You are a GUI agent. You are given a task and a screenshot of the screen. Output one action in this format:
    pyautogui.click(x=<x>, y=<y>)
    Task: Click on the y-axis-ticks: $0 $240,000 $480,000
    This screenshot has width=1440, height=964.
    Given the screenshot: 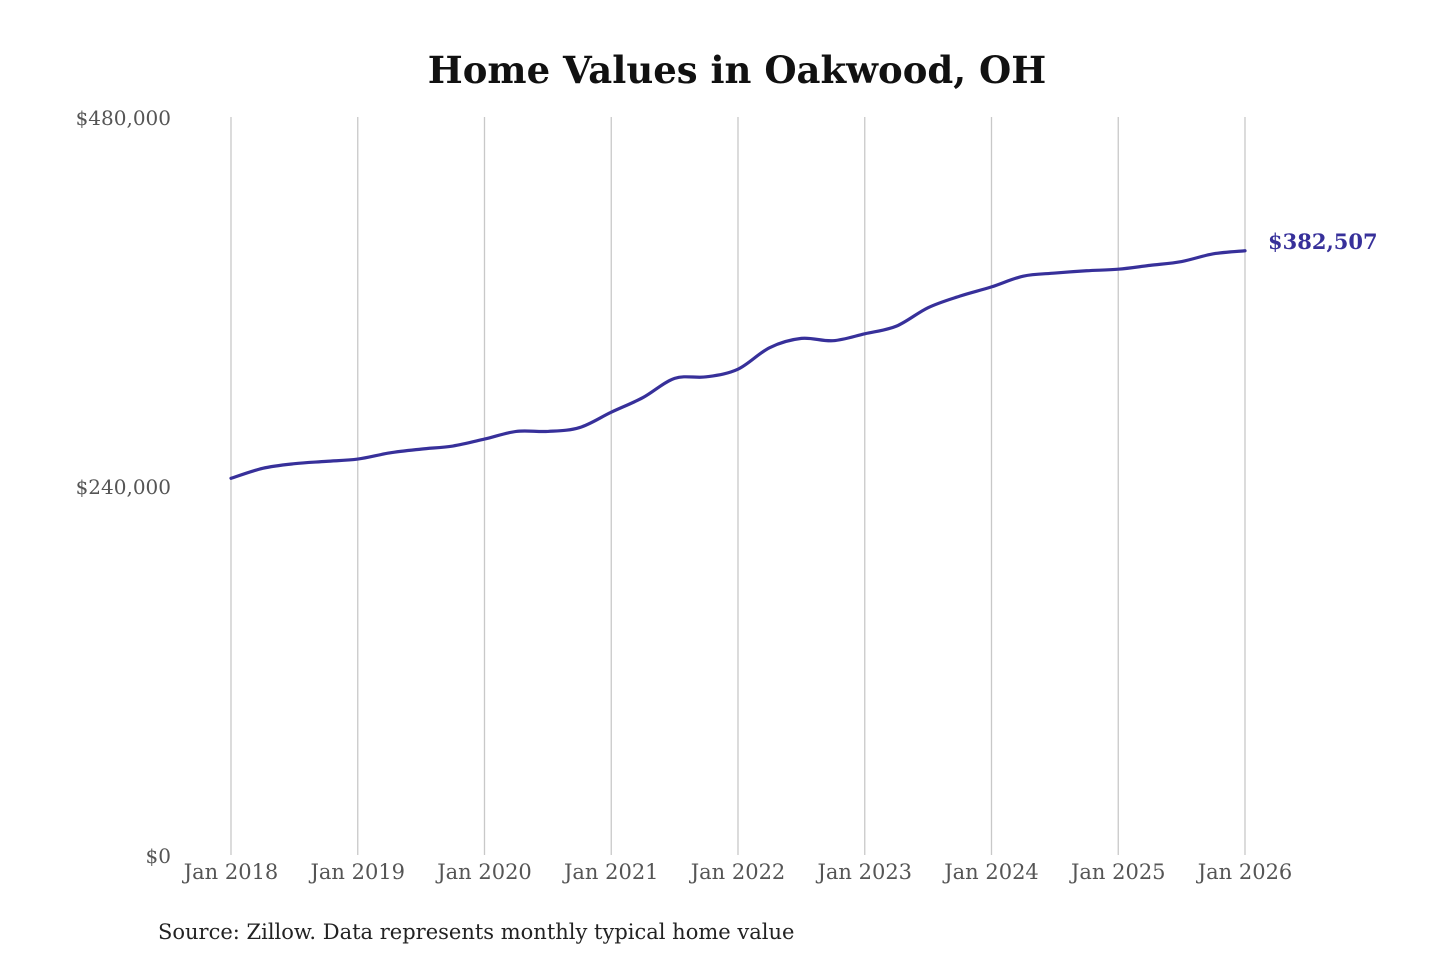 What is the action you would take?
    pyautogui.click(x=123, y=487)
    